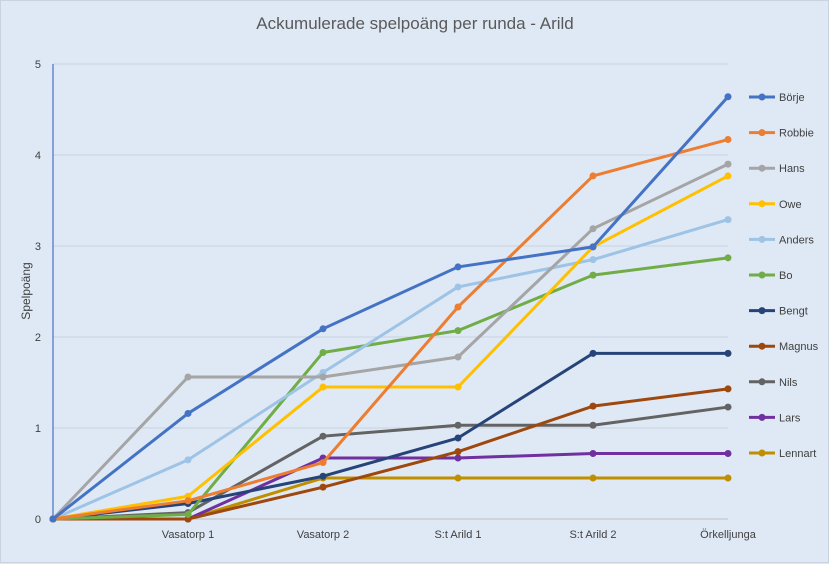 The image size is (829, 564). I want to click on legend-entry: Anders, so click(781, 240).